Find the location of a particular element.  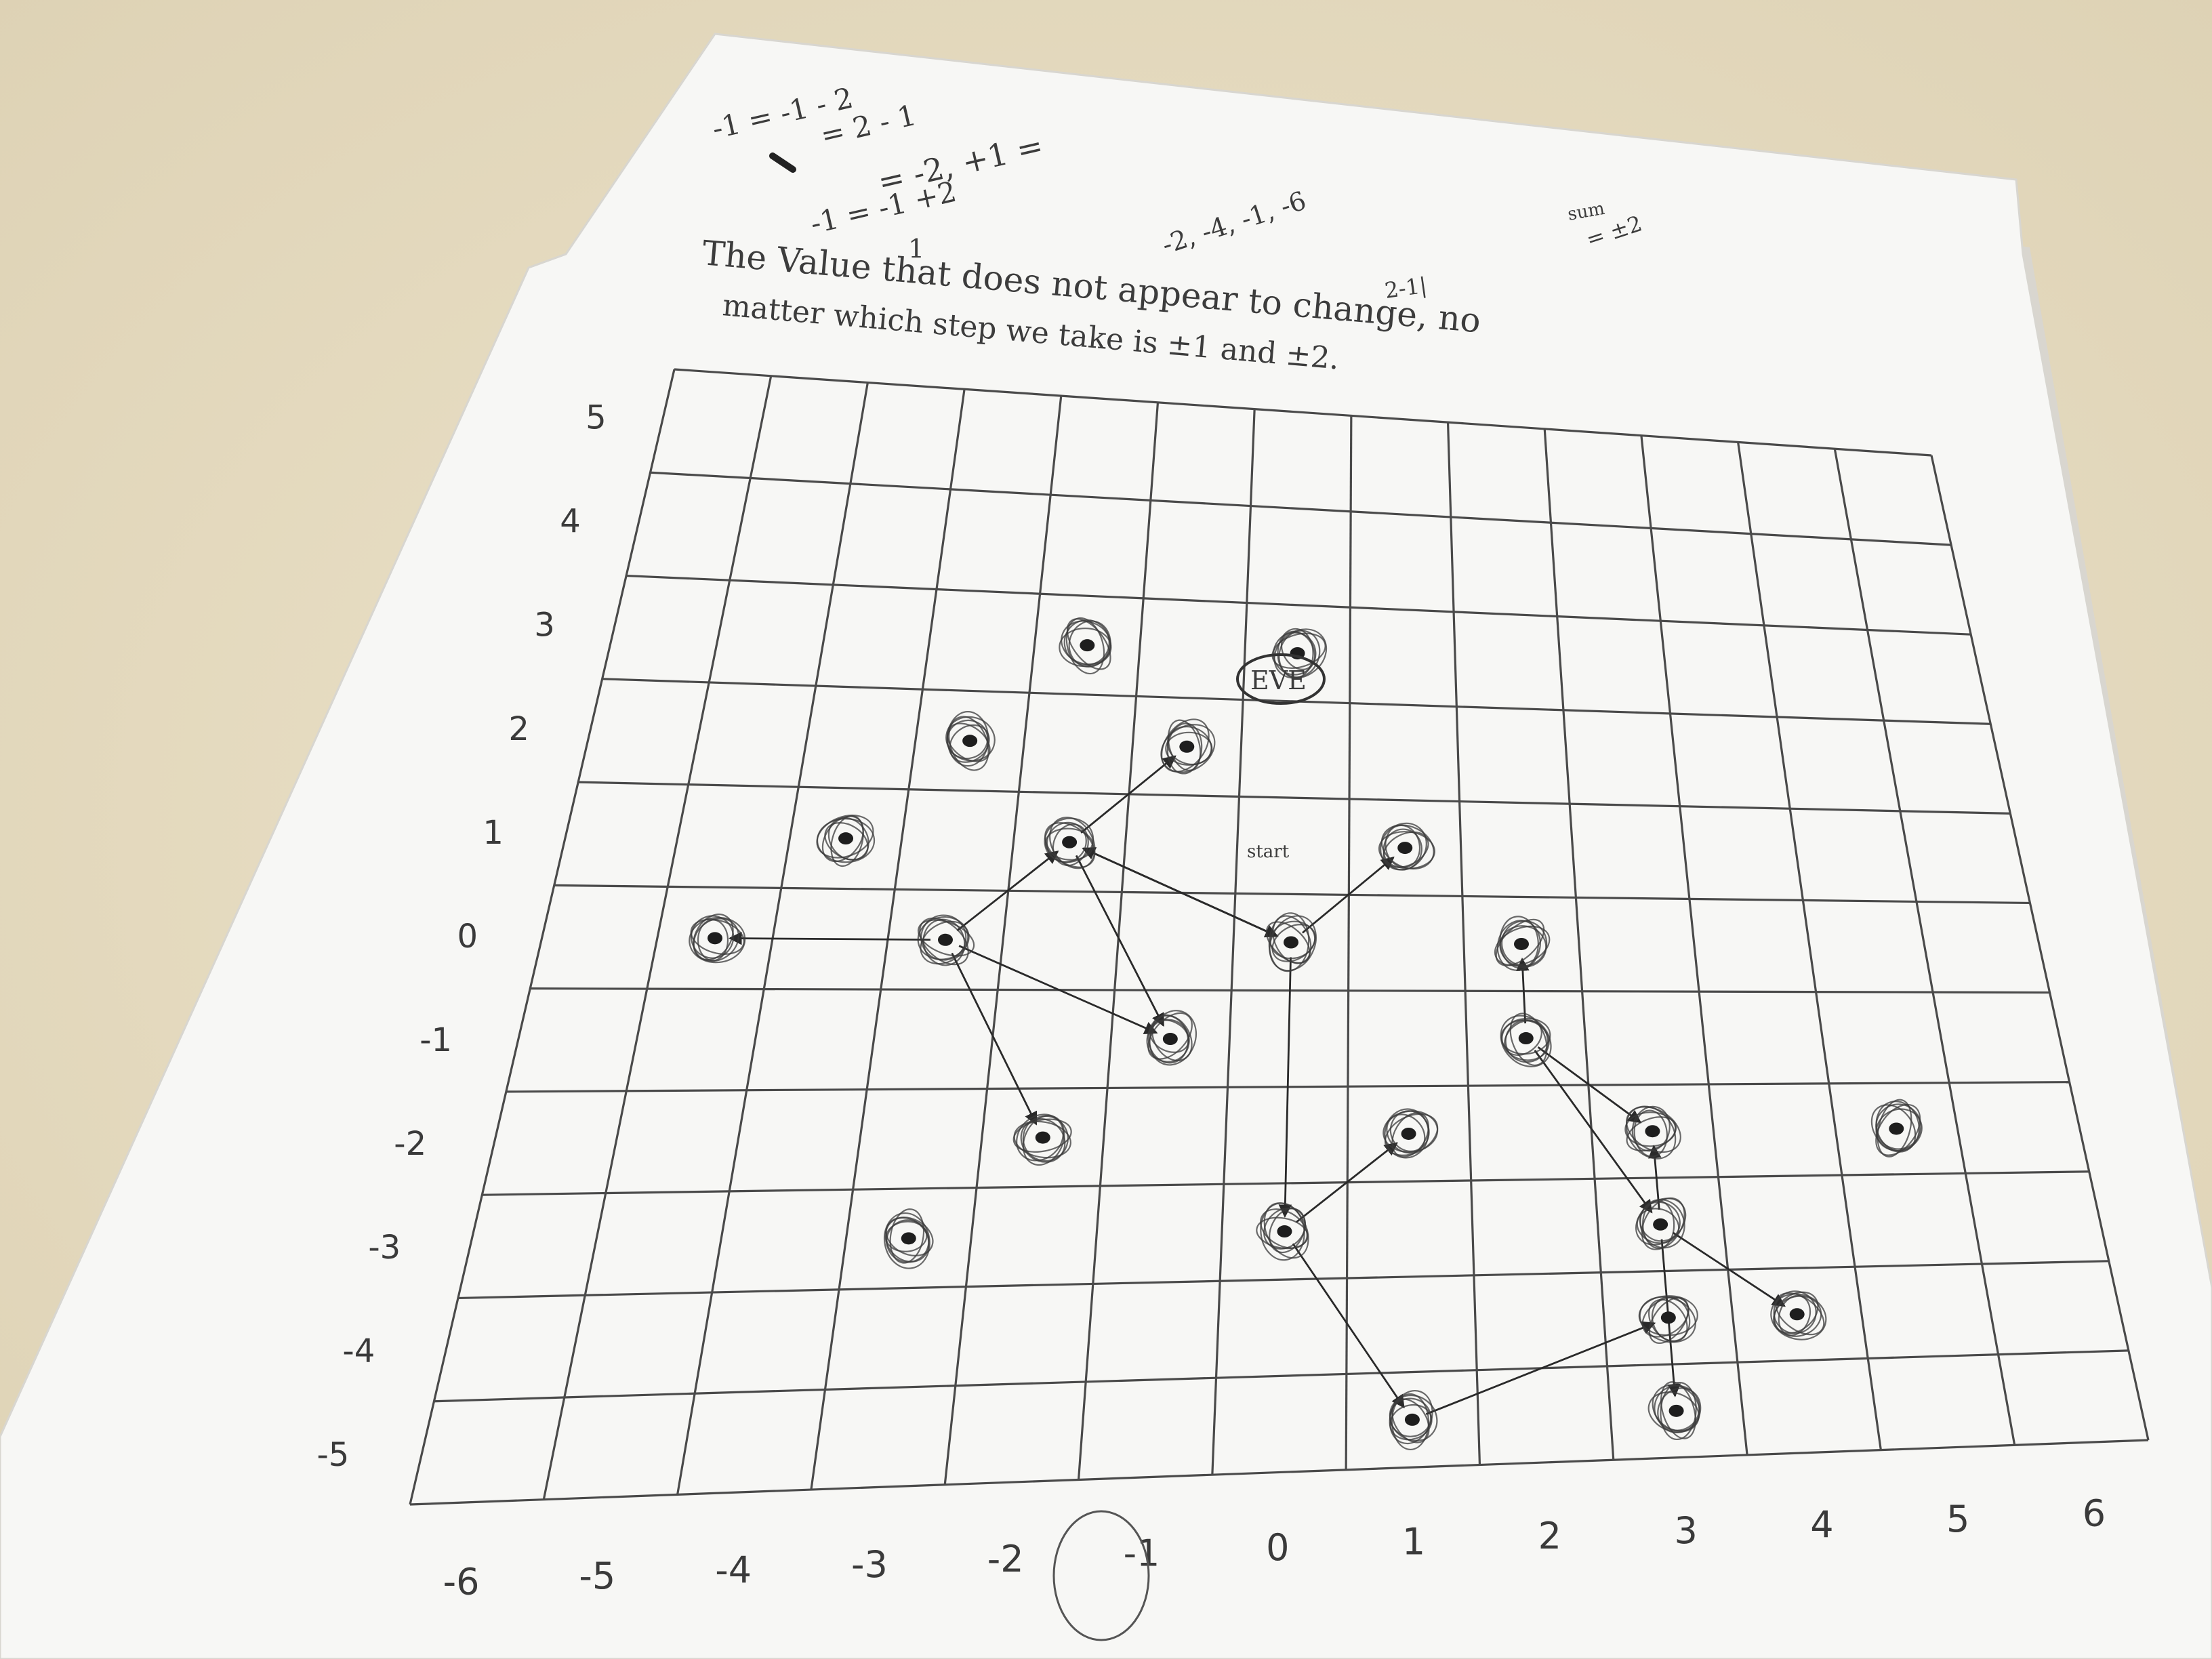

x-axis-label: 0 is located at coordinates (1277, 1548).